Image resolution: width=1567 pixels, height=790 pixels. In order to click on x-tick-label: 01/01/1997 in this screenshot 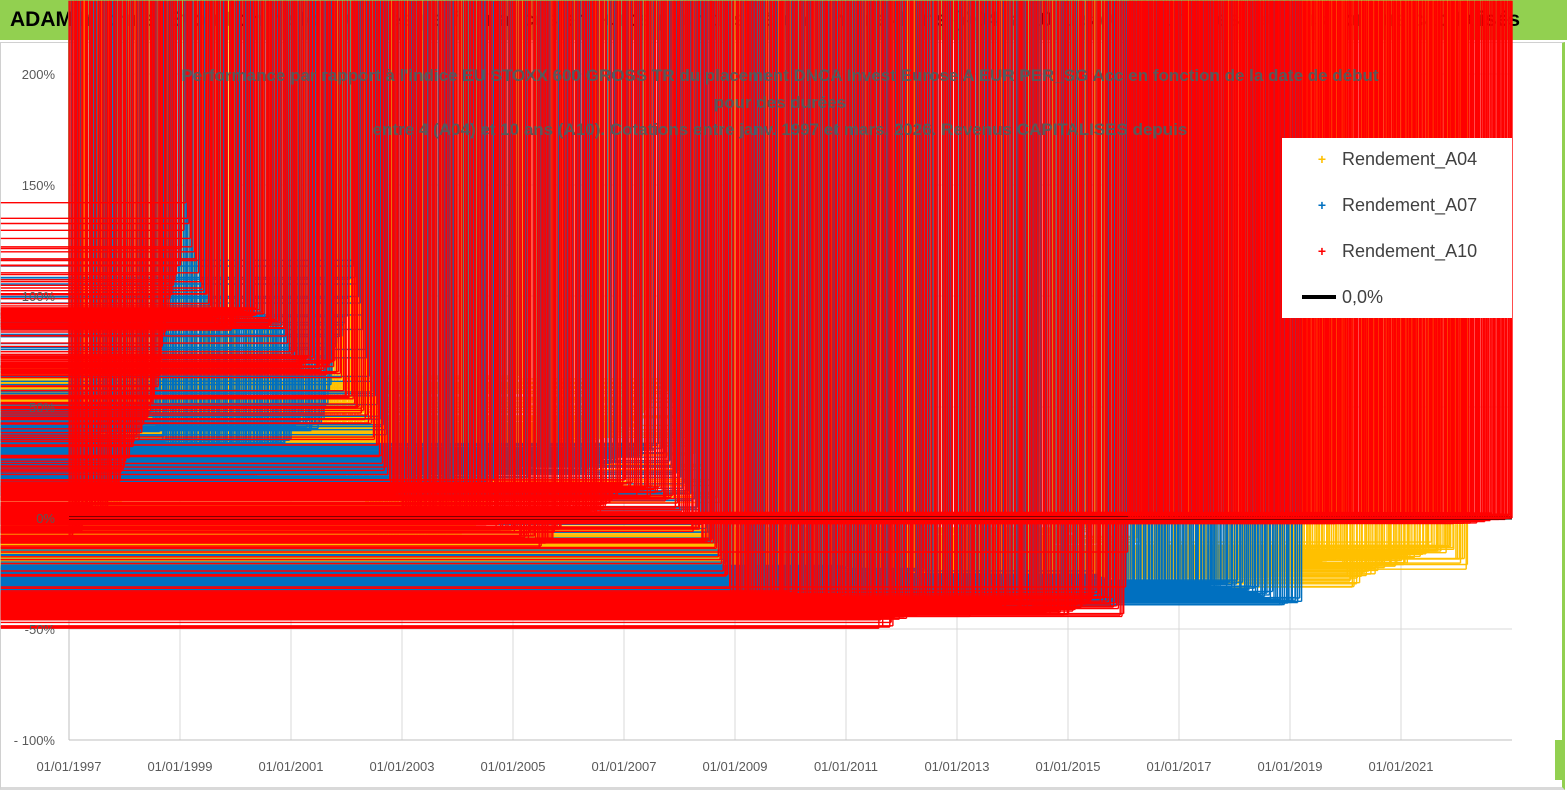, I will do `click(68, 766)`.